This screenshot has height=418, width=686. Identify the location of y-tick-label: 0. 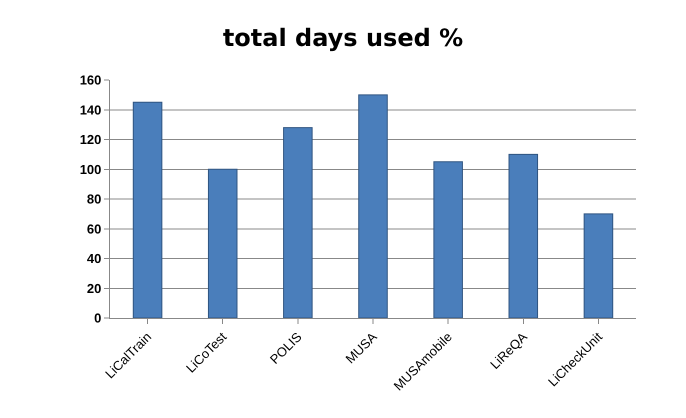
(98, 318).